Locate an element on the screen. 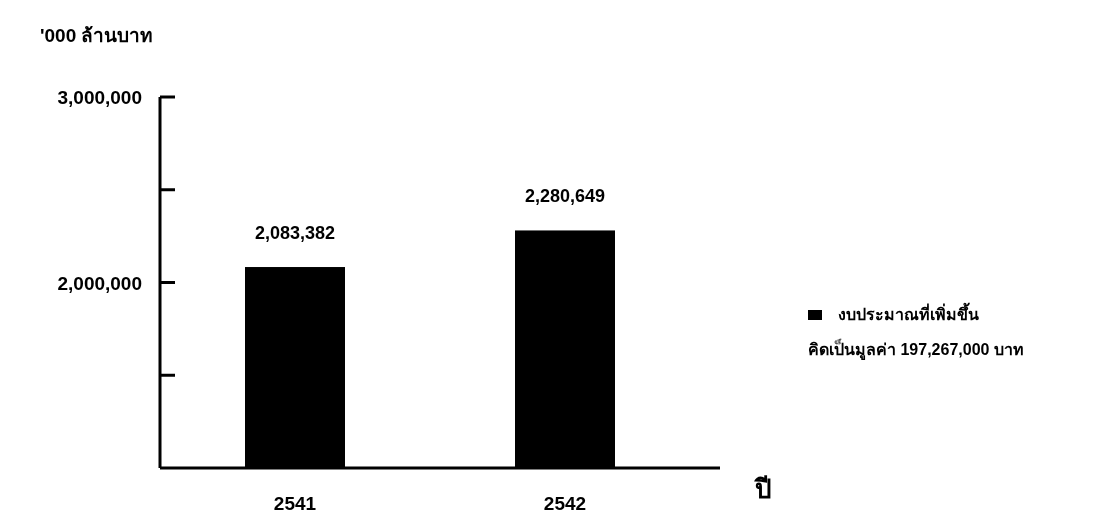 The width and height of the screenshot is (1100, 519). x-tick-label: 2542 is located at coordinates (565, 503).